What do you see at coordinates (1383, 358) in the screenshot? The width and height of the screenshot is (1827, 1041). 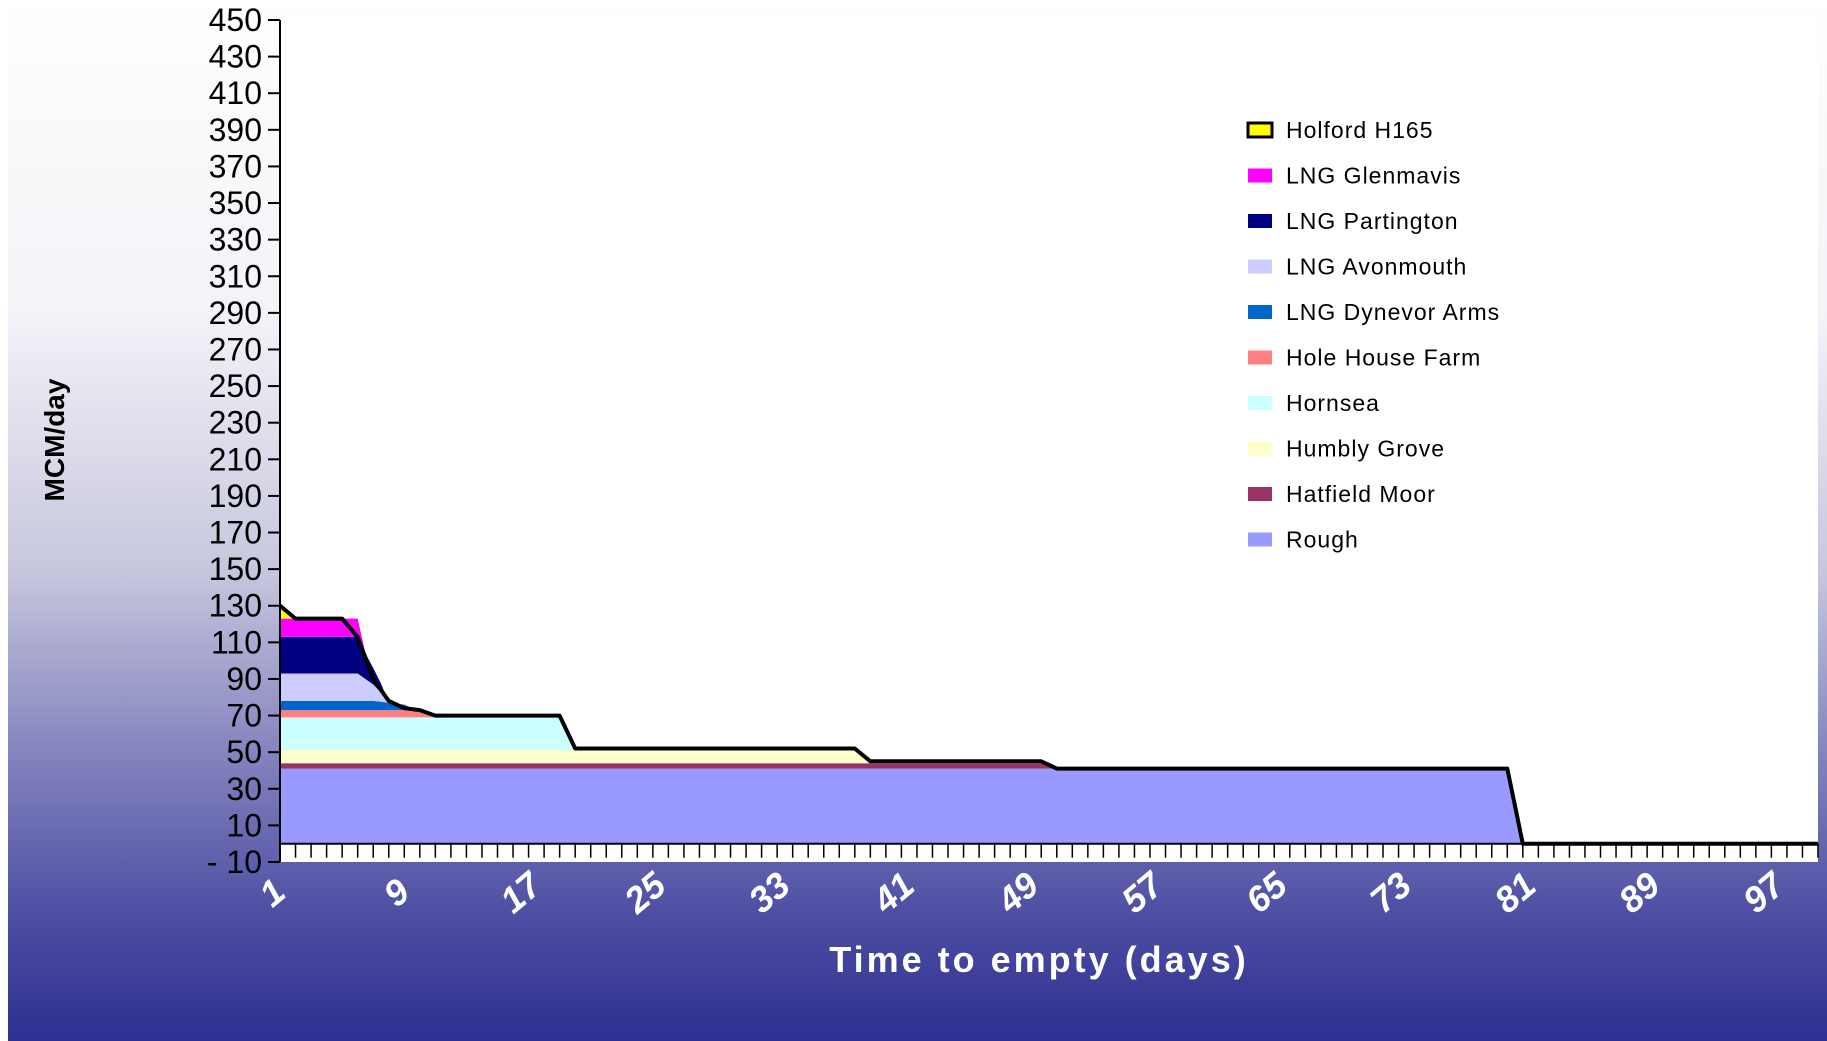 I see `legend-label: Hole House Farm` at bounding box center [1383, 358].